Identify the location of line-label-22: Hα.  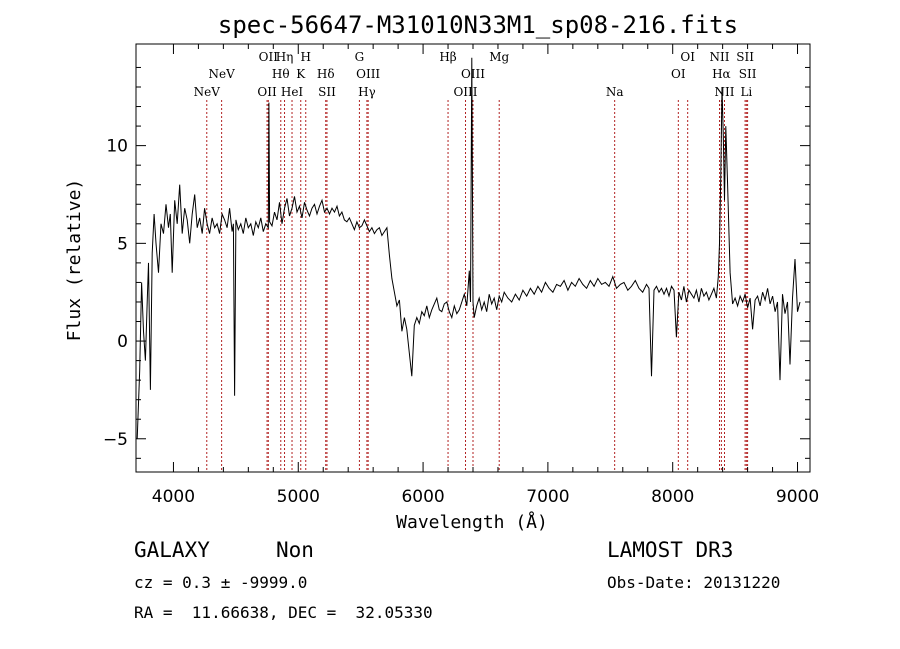
(721, 74).